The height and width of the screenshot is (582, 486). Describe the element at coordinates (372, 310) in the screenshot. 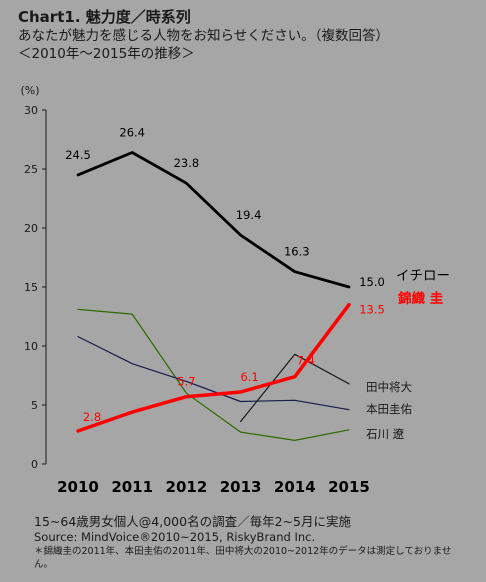

I see `data-label-series-2: 13.5` at that location.